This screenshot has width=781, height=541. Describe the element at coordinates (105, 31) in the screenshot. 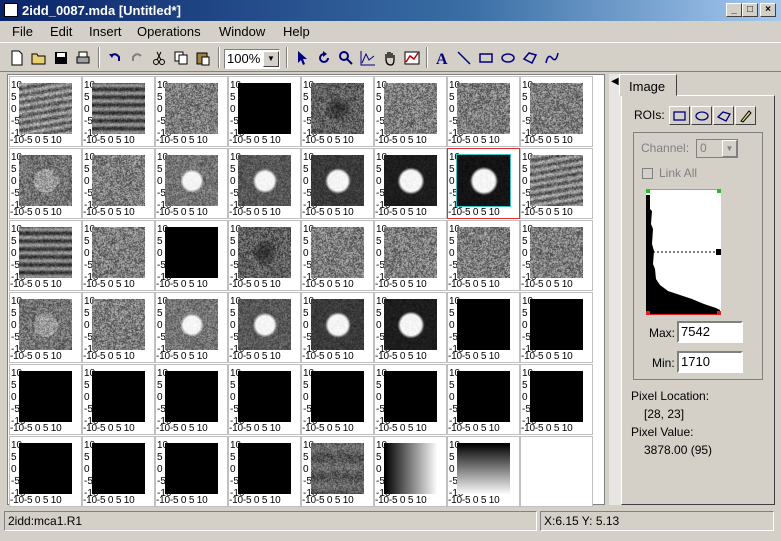

I see `menu-insert: Insert` at that location.